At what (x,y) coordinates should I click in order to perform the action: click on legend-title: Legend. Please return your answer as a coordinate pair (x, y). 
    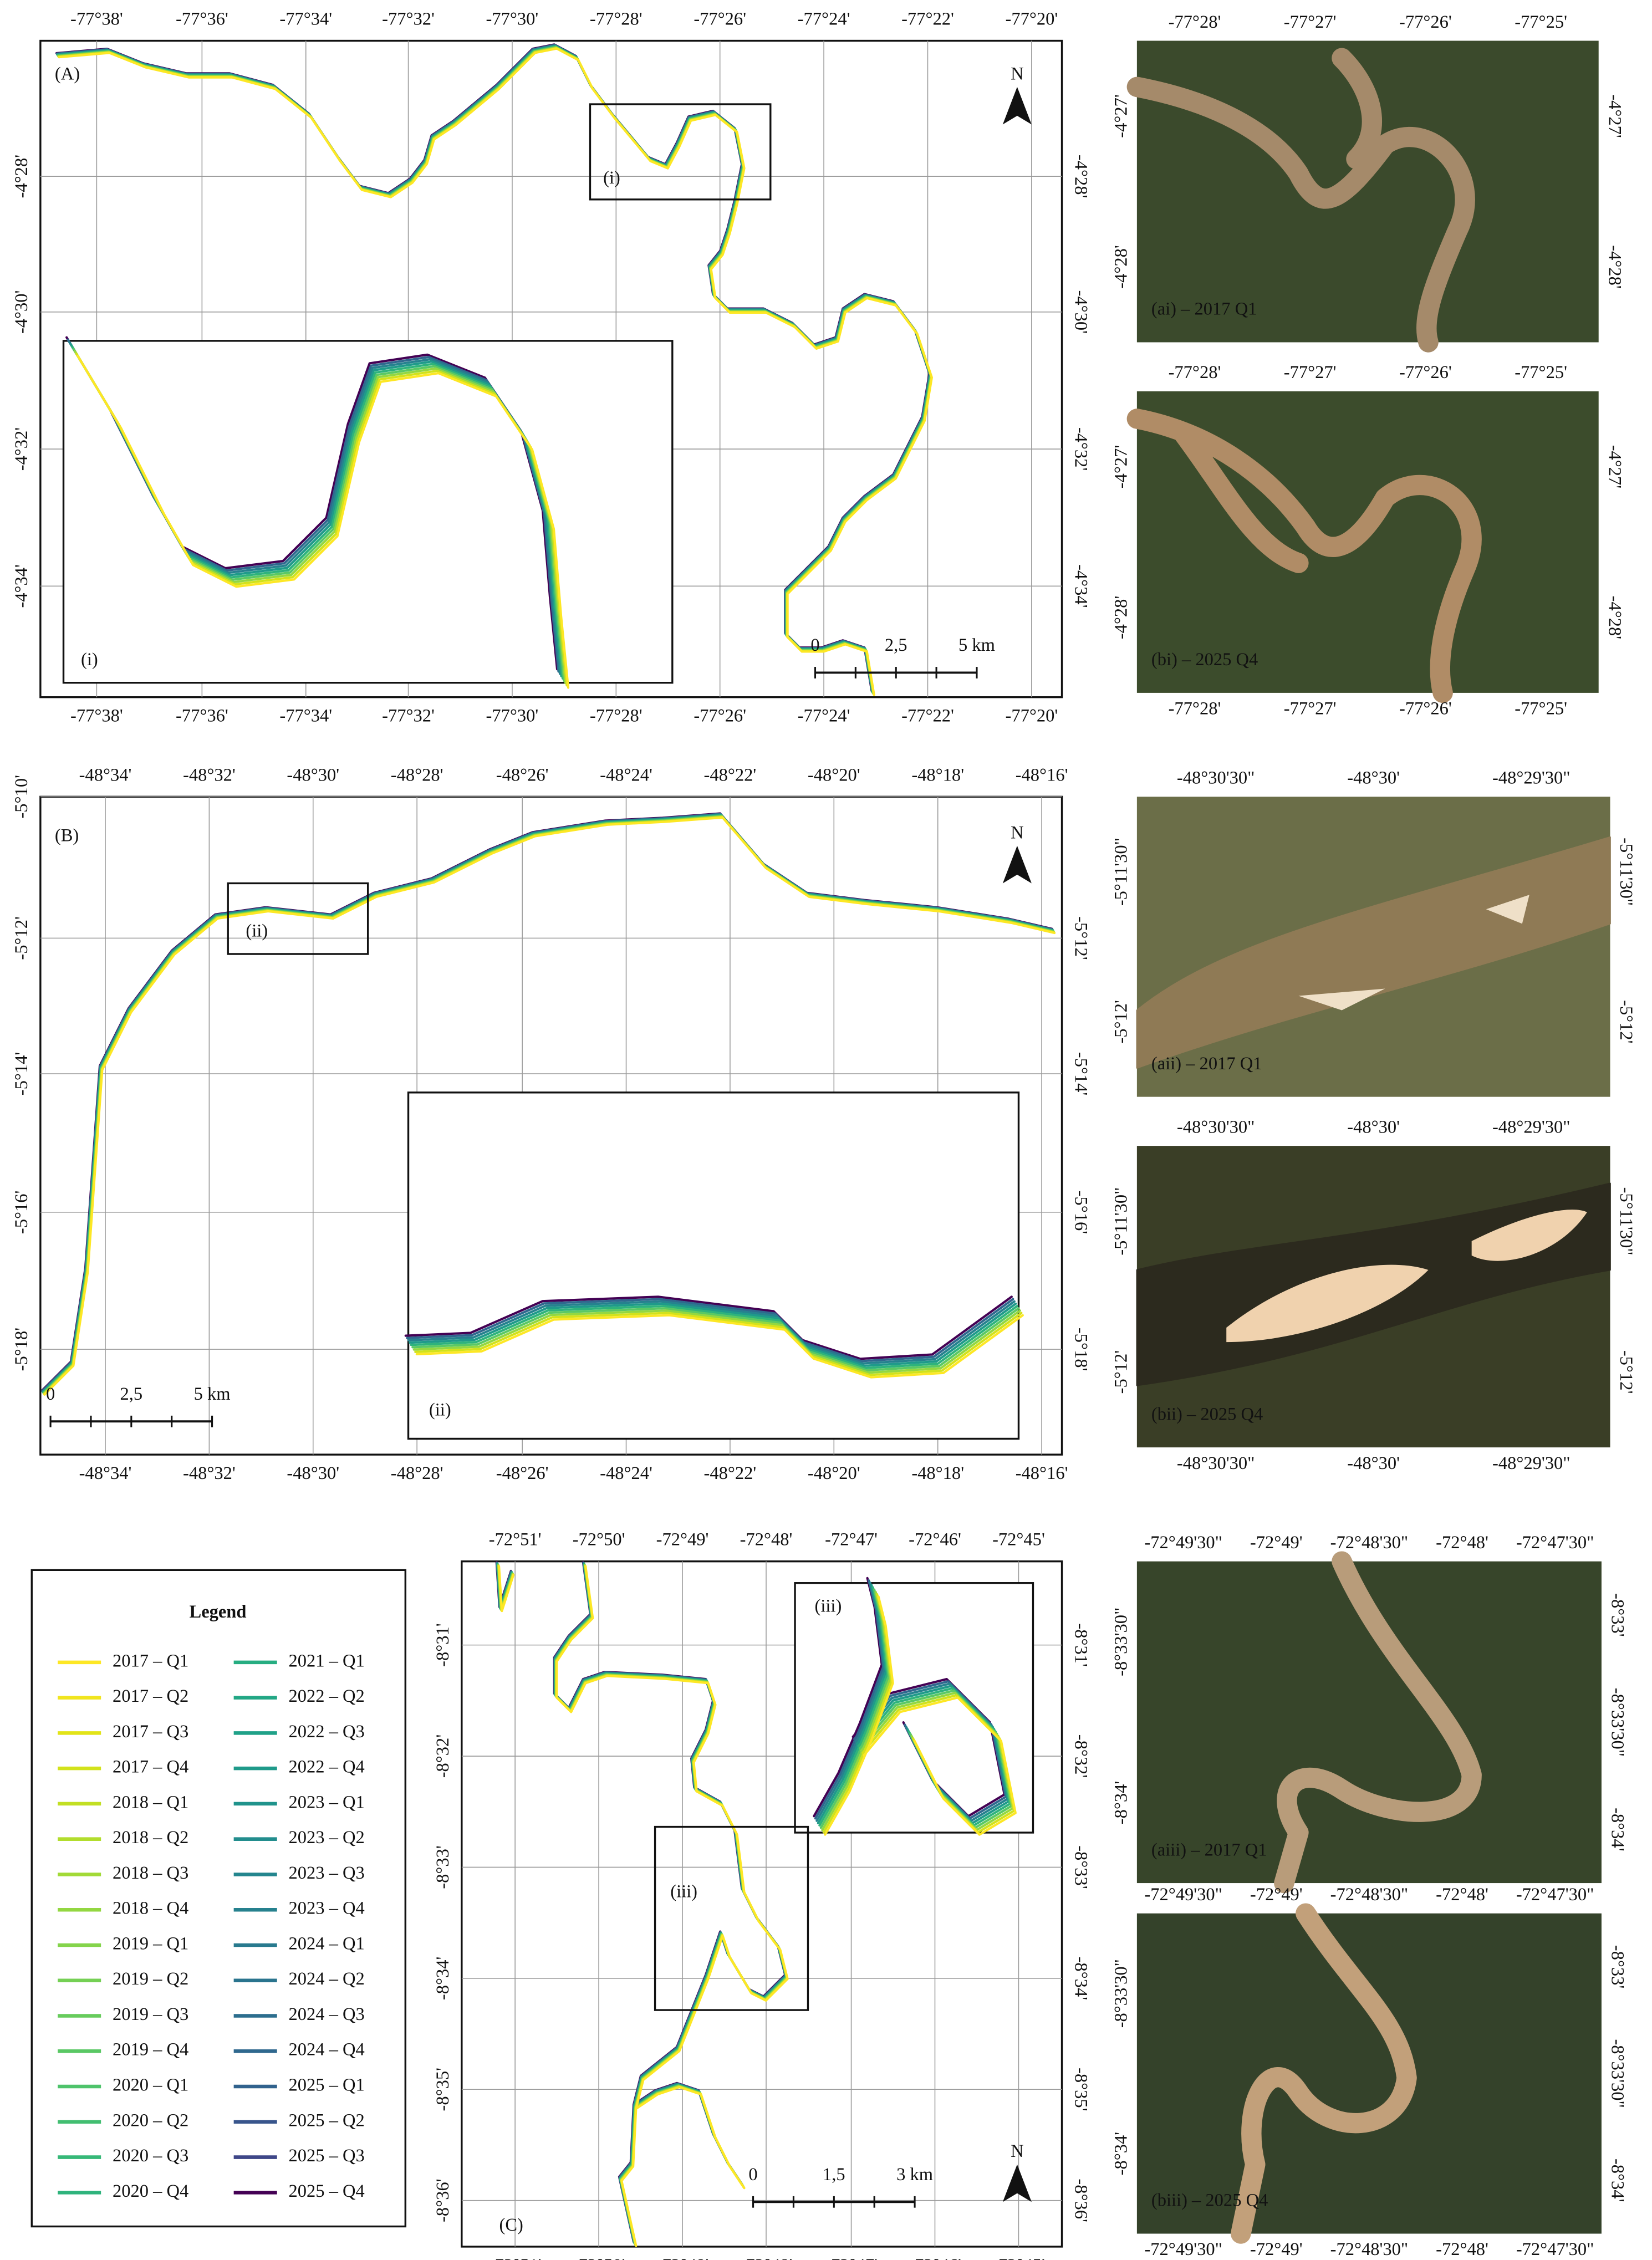
    Looking at the image, I should click on (218, 1612).